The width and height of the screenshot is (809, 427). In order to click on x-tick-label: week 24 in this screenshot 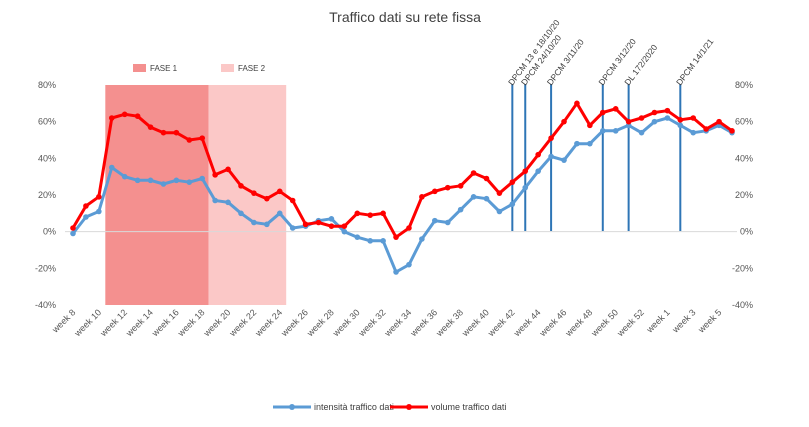, I will do `click(268, 322)`.